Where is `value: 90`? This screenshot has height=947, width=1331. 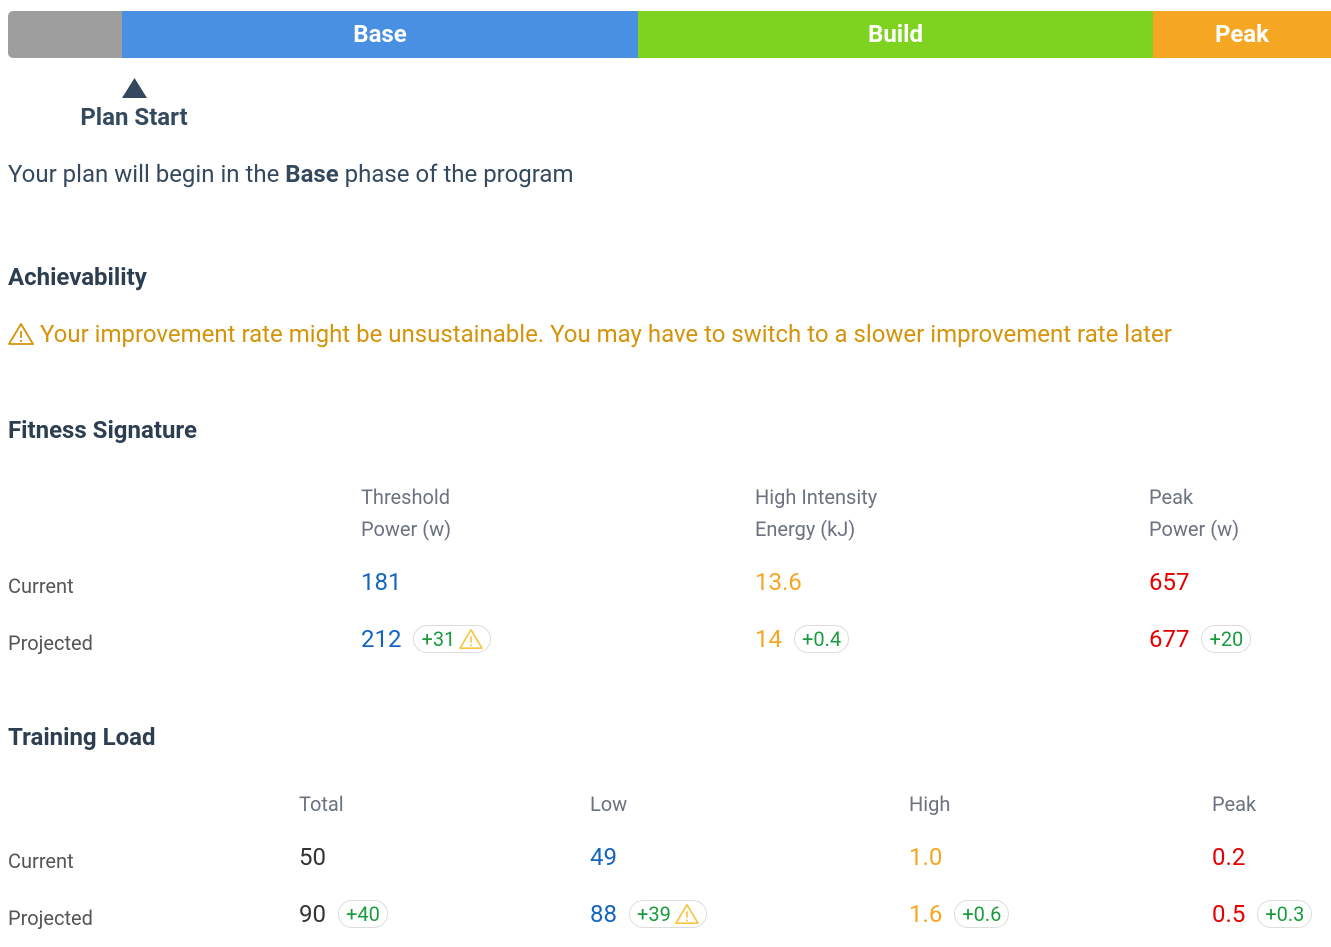
value: 90 is located at coordinates (312, 914).